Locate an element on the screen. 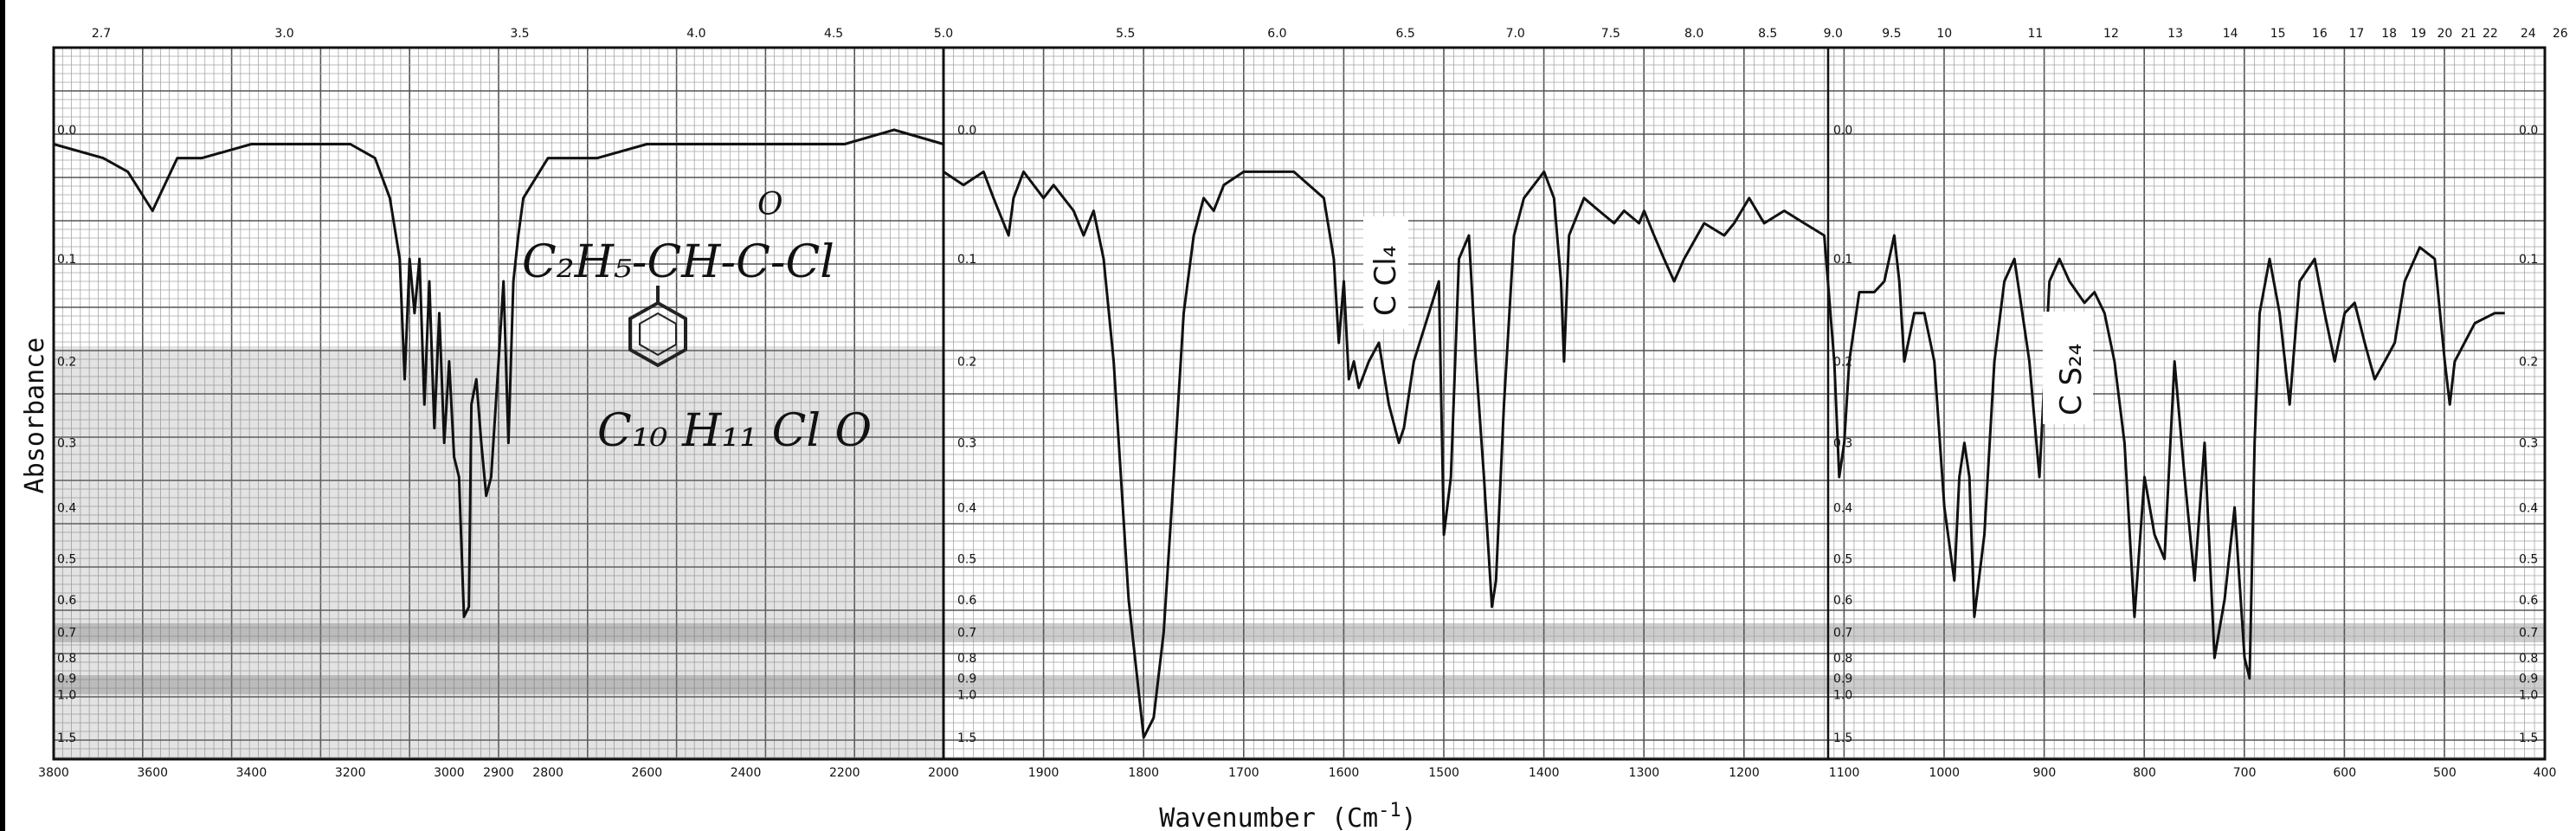 This screenshot has width=2576, height=831. x-tick-label: 2400 is located at coordinates (746, 773).